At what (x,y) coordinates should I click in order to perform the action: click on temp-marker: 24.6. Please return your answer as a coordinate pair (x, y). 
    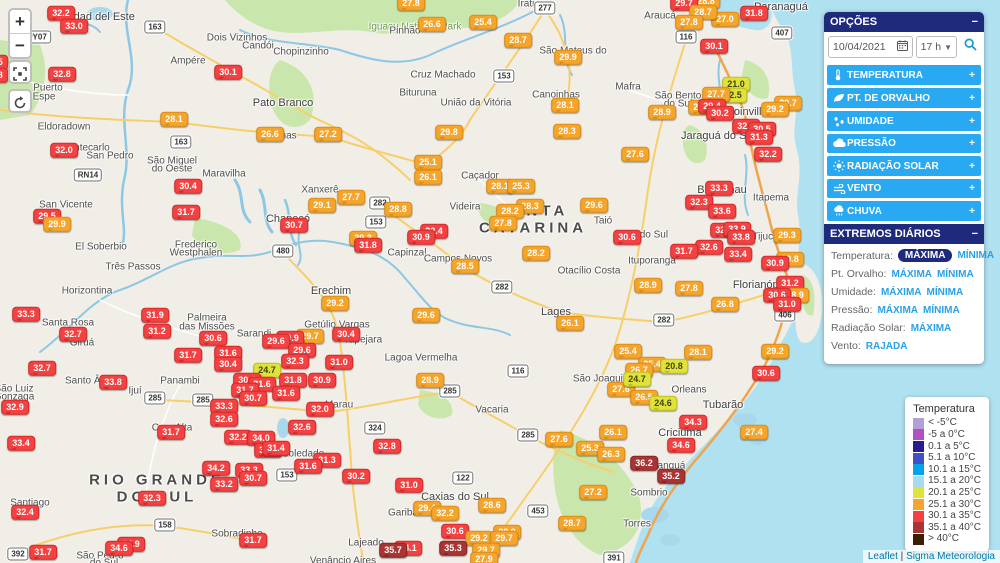
    Looking at the image, I should click on (663, 403).